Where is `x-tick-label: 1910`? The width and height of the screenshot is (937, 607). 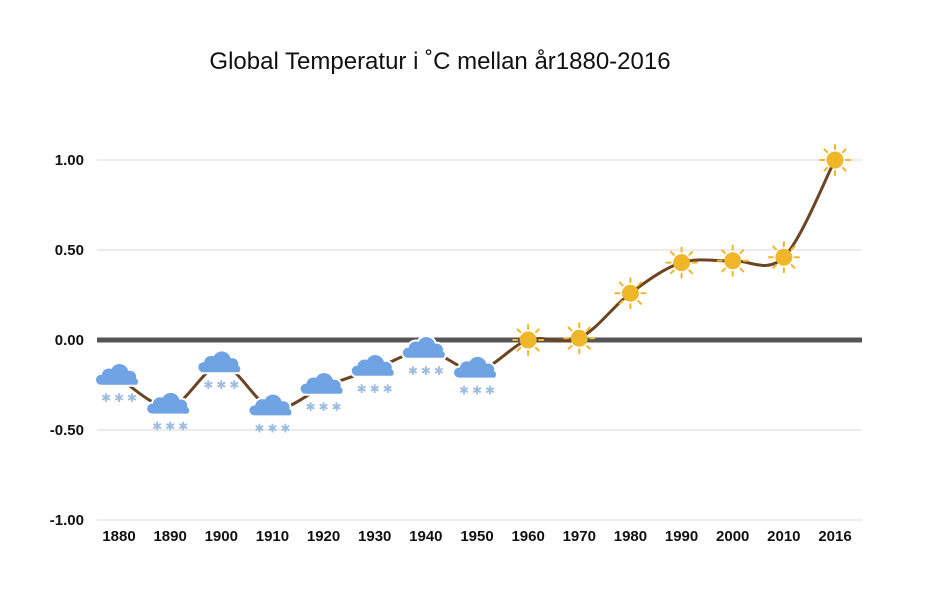 x-tick-label: 1910 is located at coordinates (272, 536).